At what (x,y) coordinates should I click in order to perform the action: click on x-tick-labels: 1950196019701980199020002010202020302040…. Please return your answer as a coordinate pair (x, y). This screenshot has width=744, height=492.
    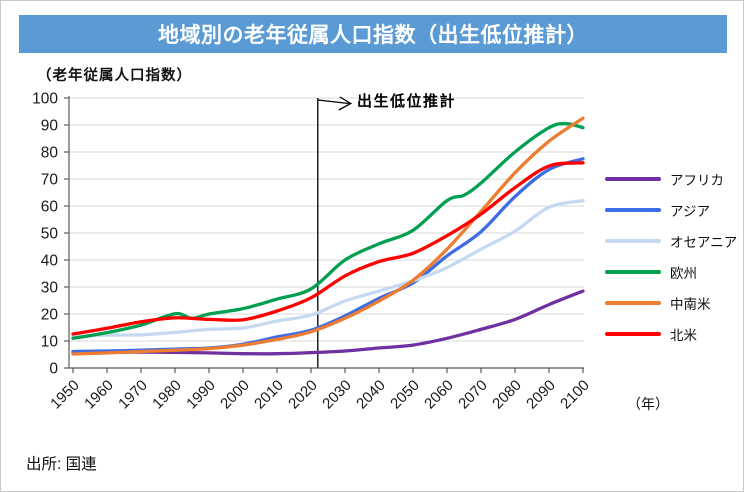
    Looking at the image, I should click on (320, 395).